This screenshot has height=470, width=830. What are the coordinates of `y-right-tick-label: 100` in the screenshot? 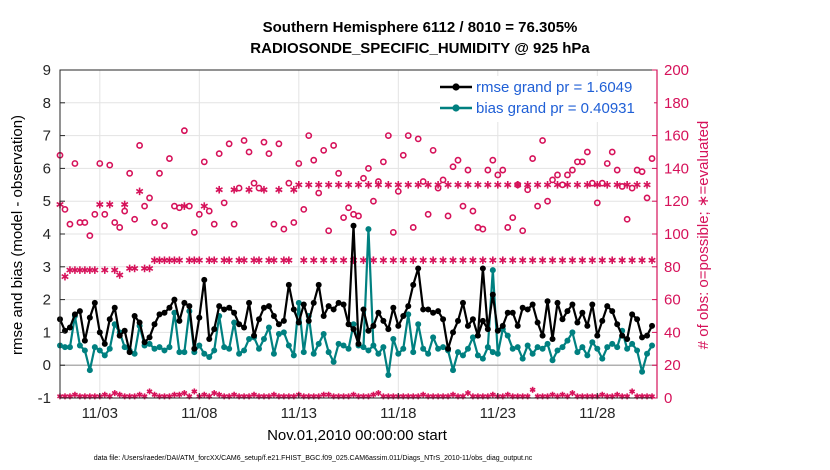 It's located at (676, 234).